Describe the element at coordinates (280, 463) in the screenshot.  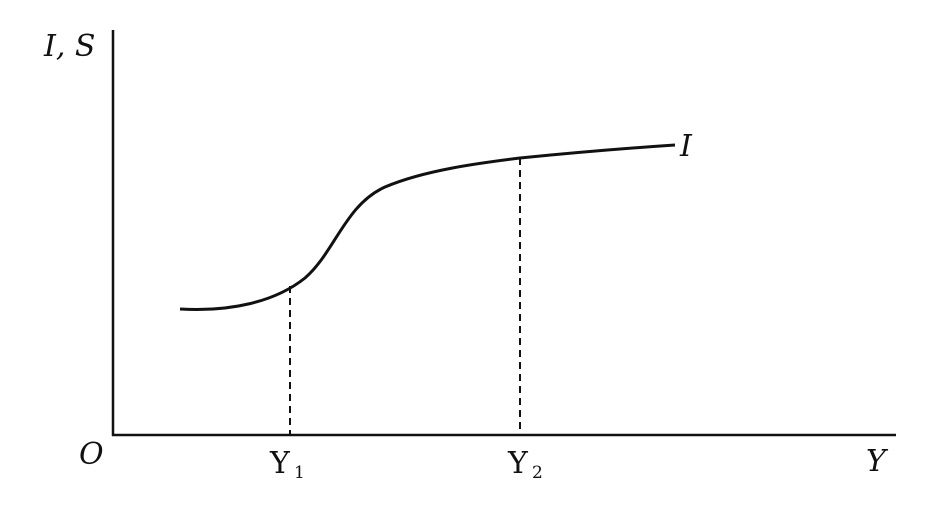
I see `y1-label: Y` at that location.